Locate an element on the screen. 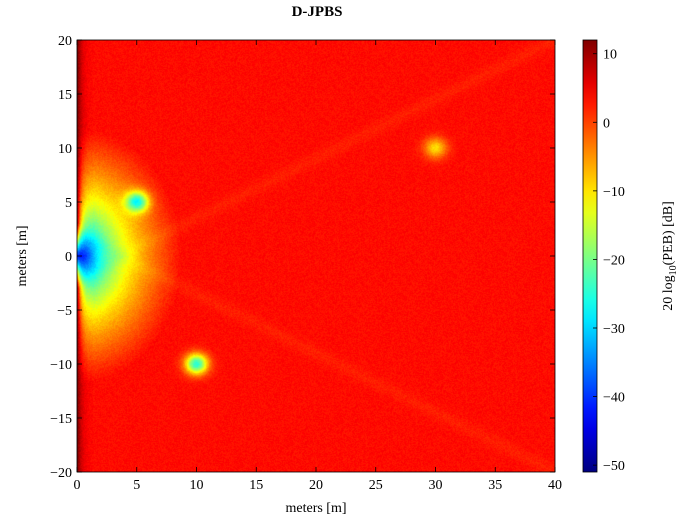 The height and width of the screenshot is (519, 694). y-tick-label: −20 is located at coordinates (61, 473).